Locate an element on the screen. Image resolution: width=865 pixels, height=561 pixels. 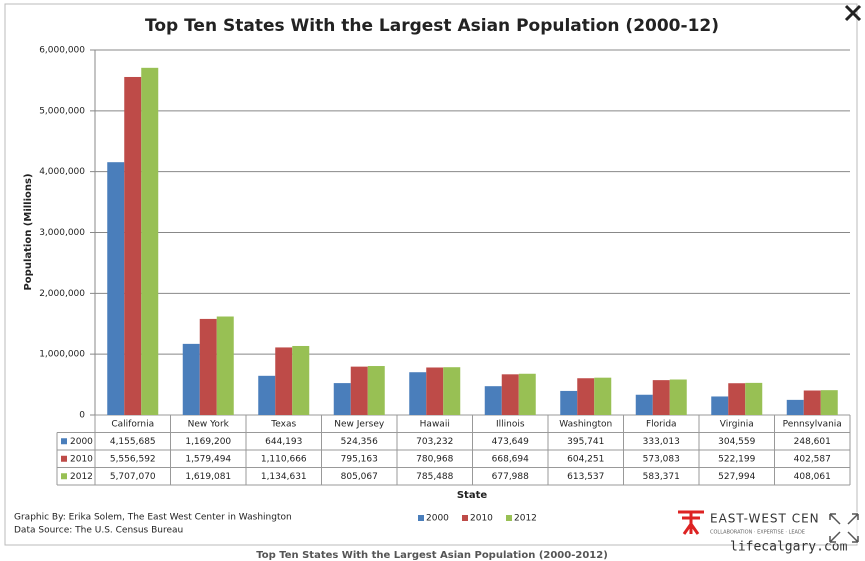
x-tick-label: California is located at coordinates (132, 424).